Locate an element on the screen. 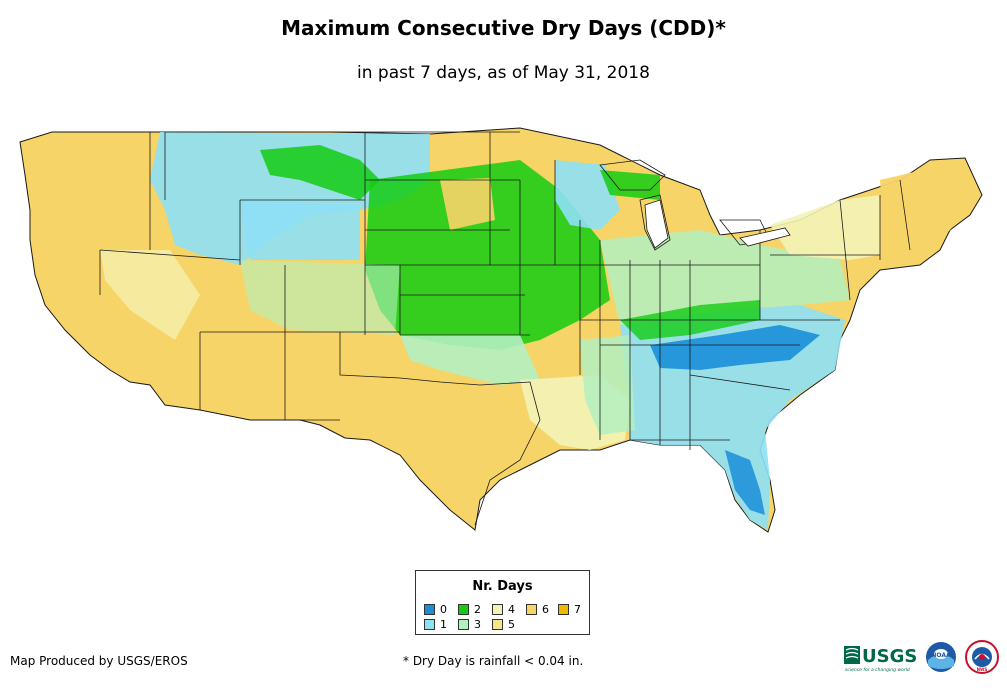 This screenshot has width=1007, height=691. legend-box: Nr. Days 0 1 2 3 4 5 6 7 is located at coordinates (502, 602).